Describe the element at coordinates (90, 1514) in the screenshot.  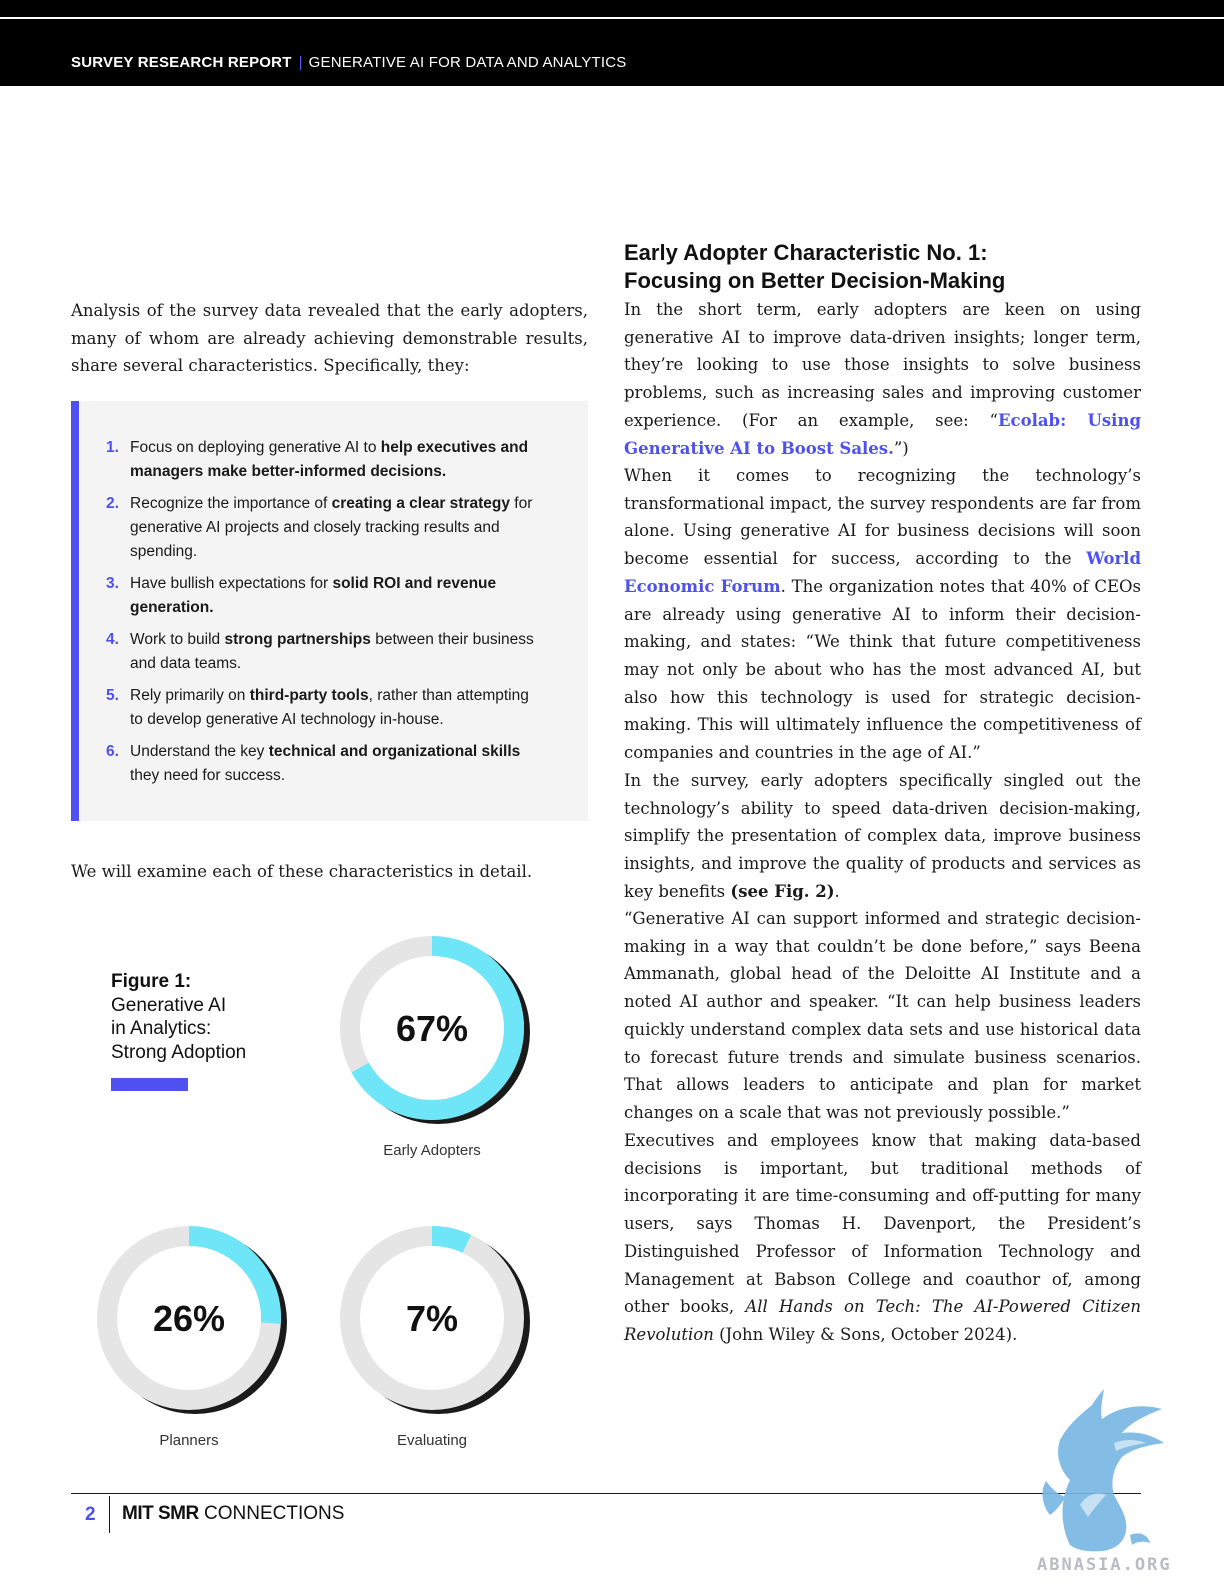
I see `page-number: 2` at that location.